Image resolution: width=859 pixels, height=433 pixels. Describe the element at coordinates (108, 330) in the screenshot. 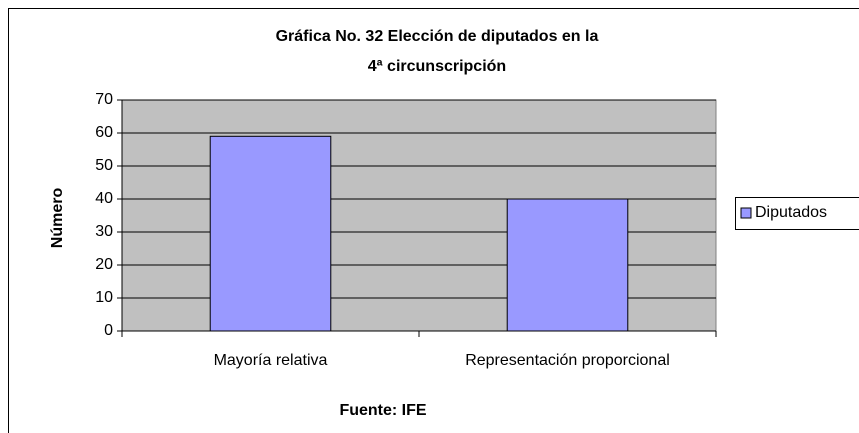

I see `y-tick-label: 0` at that location.